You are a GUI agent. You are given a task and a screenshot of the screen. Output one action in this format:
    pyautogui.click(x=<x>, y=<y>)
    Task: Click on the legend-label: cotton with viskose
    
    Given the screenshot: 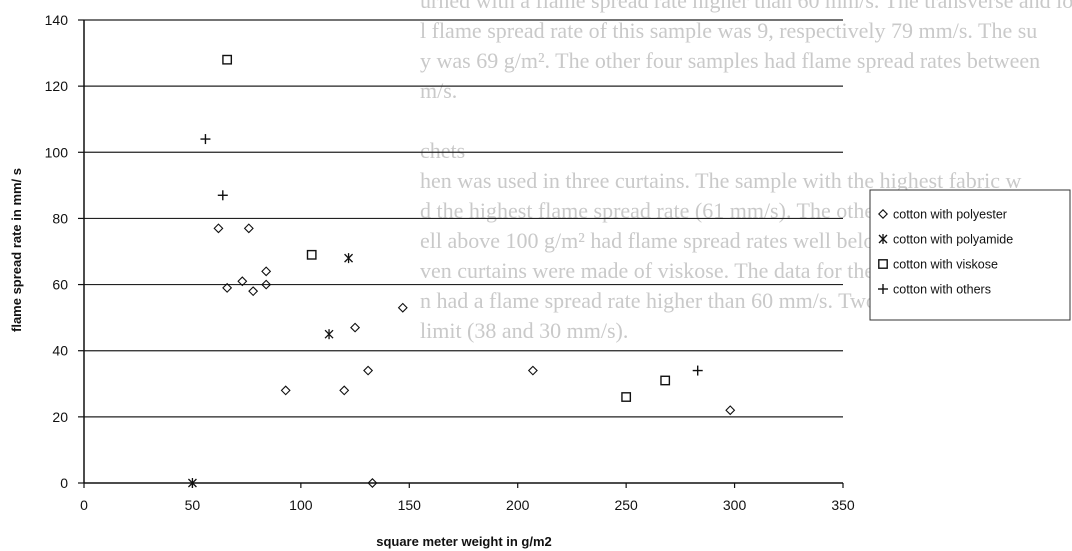 What is the action you would take?
    pyautogui.click(x=945, y=265)
    